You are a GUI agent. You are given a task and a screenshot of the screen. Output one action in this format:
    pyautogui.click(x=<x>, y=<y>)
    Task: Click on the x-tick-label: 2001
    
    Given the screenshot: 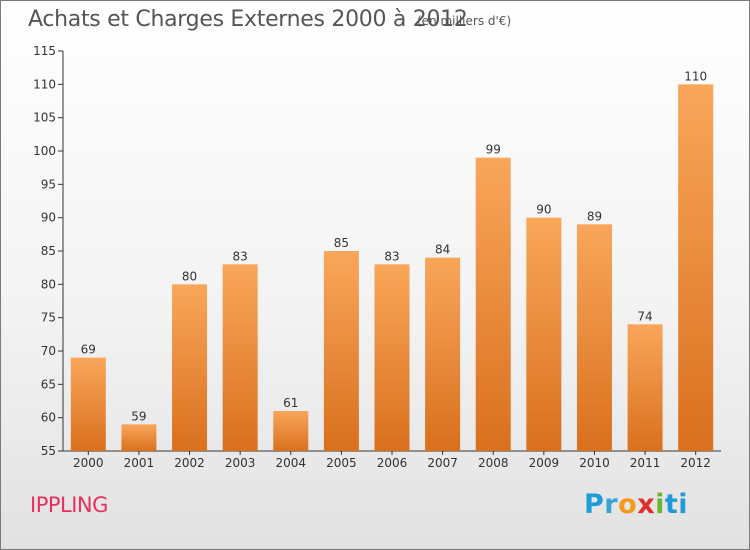 What is the action you would take?
    pyautogui.click(x=139, y=463)
    